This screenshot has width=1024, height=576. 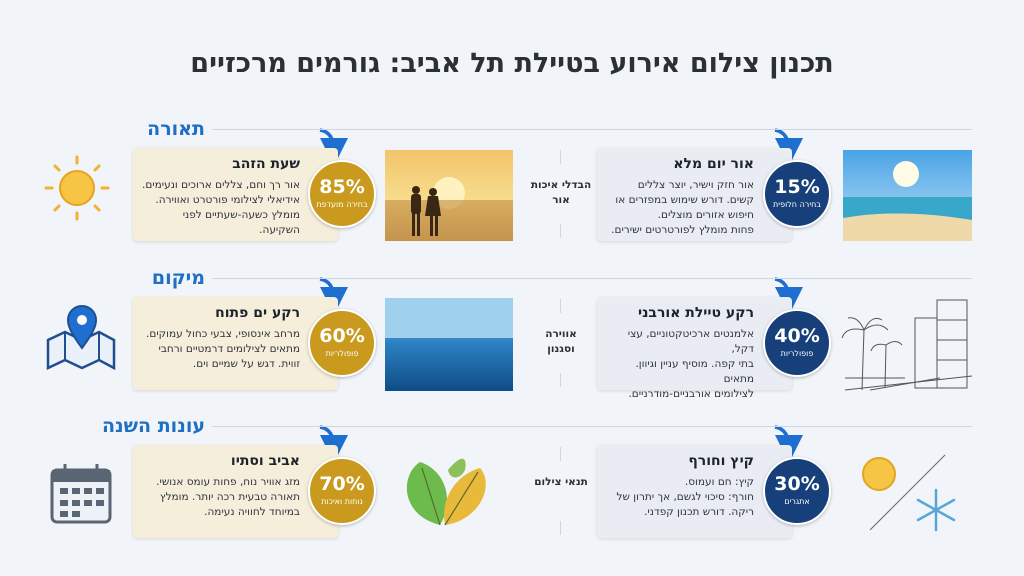 I want to click on text-line: מזג אוויר נוח, פחות עומס אנושי., so click(x=228, y=482).